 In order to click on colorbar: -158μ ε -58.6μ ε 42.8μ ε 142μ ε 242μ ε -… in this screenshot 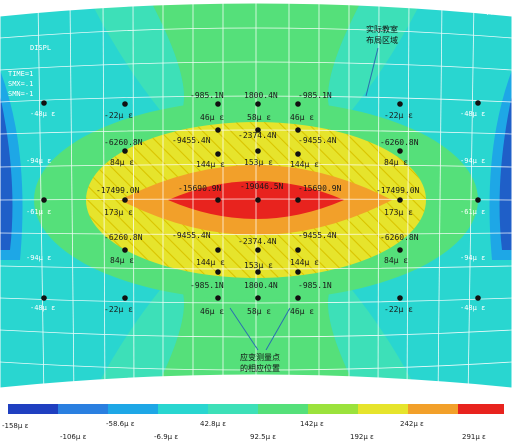, I will do `click(253, 422)`.